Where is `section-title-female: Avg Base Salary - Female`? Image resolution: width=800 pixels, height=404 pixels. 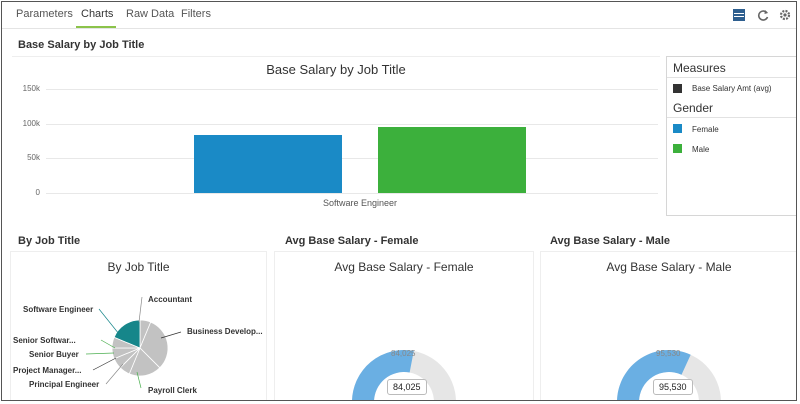
section-title-female: Avg Base Salary - Female is located at coordinates (352, 241).